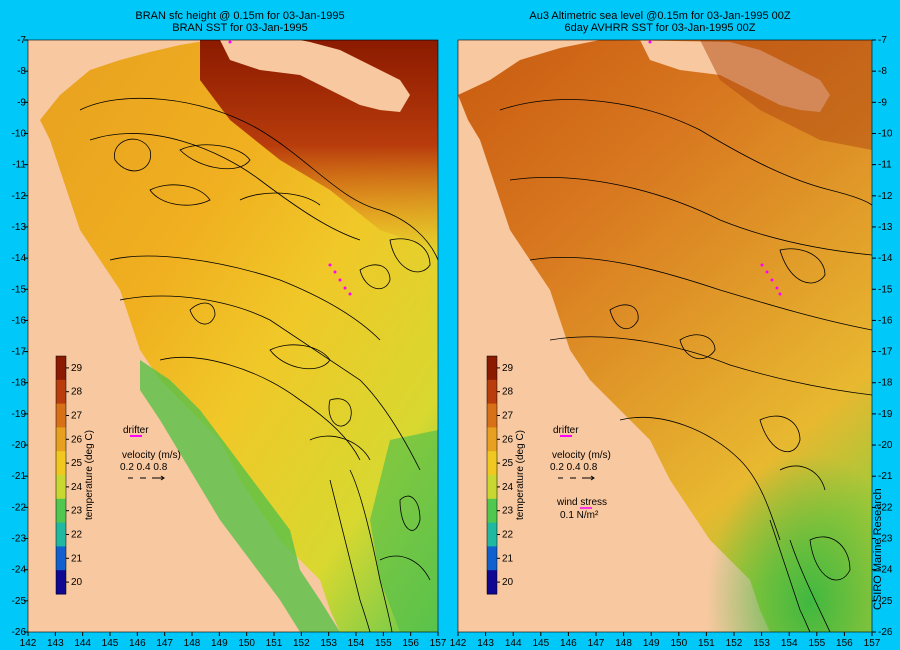  I want to click on panel1-y-tick-label: -9, so click(21, 102).